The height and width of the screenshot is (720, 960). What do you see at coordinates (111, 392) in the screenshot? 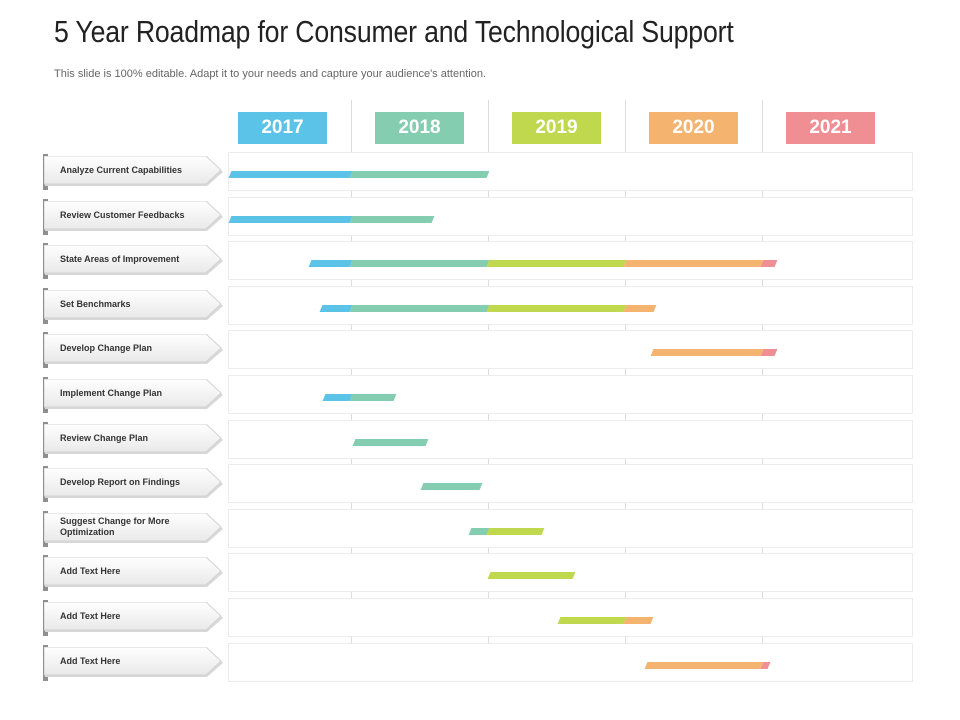
I see `task-label: Implement Change Plan` at bounding box center [111, 392].